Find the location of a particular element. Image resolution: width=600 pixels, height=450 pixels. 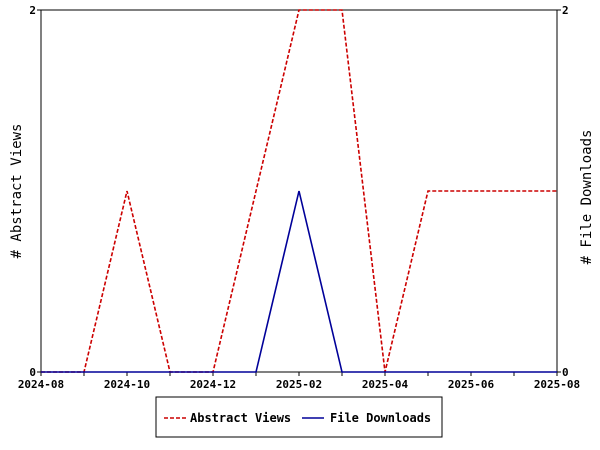

x-tick-label: 2024-10 is located at coordinates (127, 384).